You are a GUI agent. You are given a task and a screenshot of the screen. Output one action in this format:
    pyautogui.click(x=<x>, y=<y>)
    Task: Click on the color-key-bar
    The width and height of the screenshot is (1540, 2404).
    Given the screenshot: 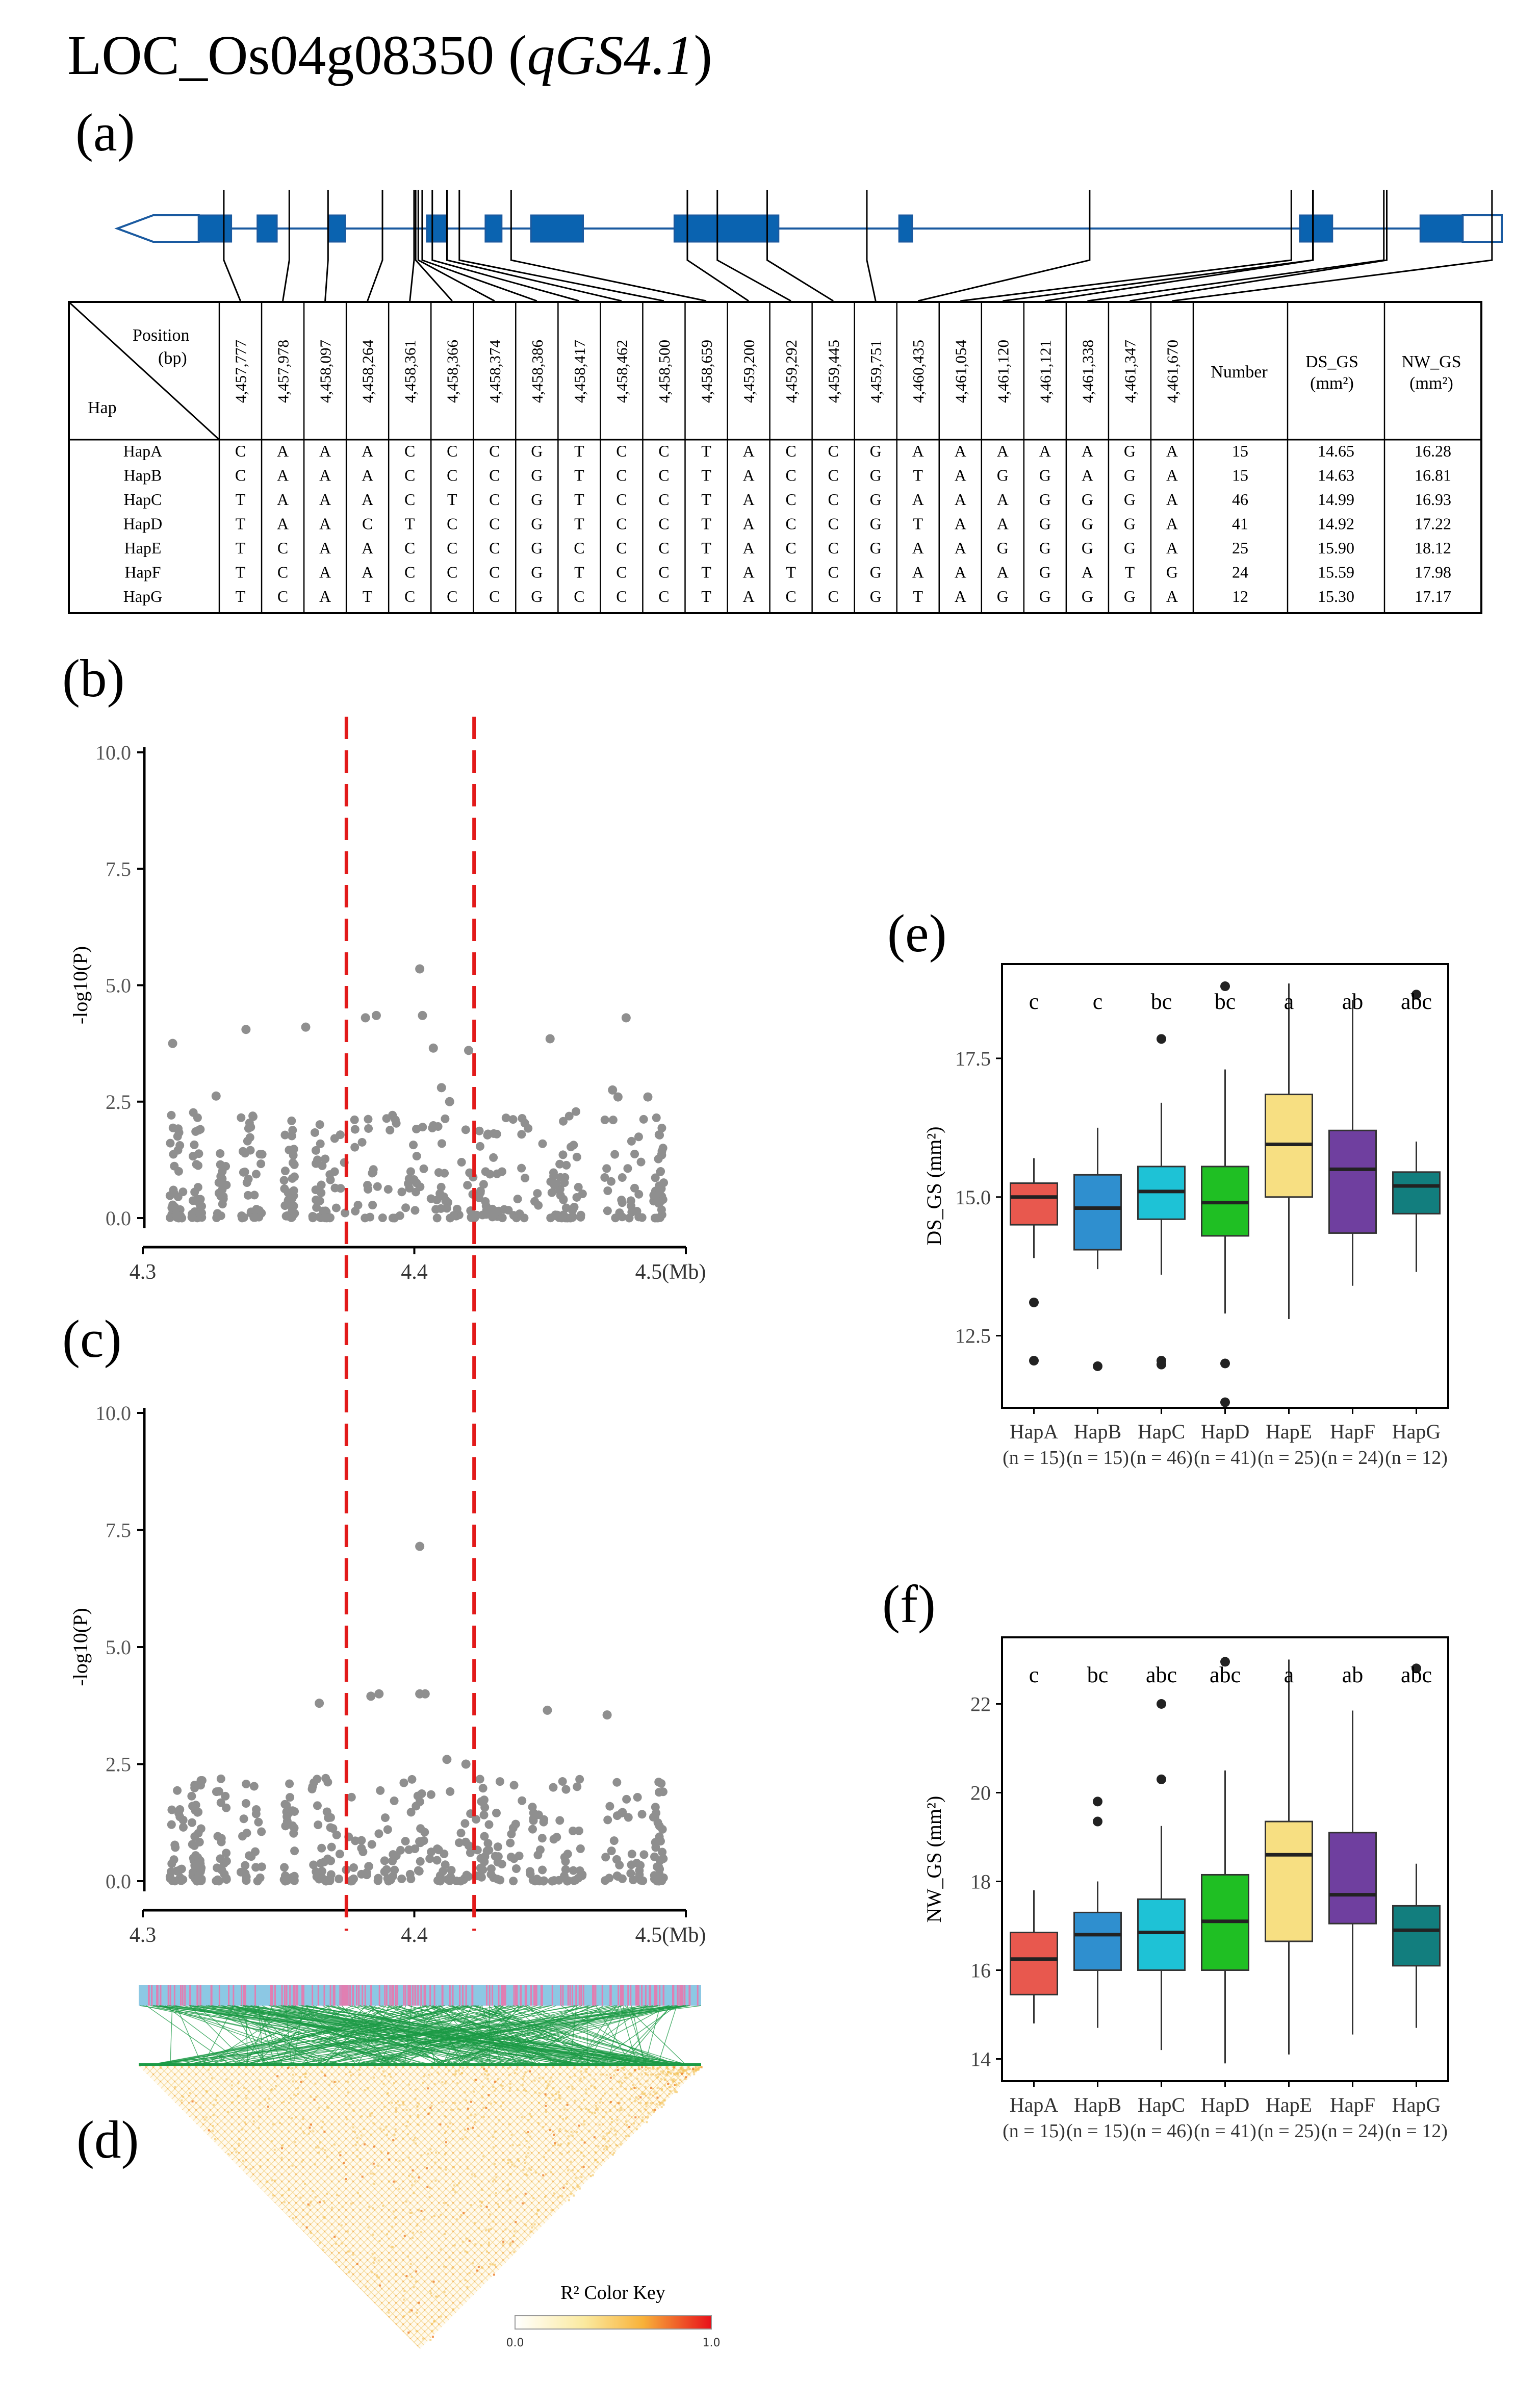 What is the action you would take?
    pyautogui.click(x=614, y=2322)
    